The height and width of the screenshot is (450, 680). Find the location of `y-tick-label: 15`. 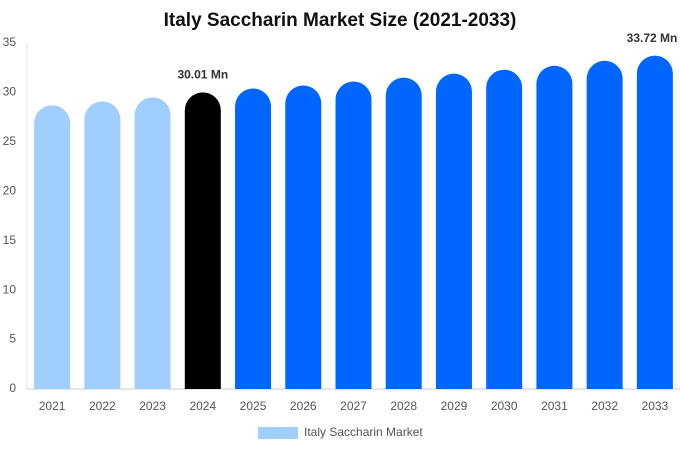

y-tick-label: 15 is located at coordinates (10, 240).